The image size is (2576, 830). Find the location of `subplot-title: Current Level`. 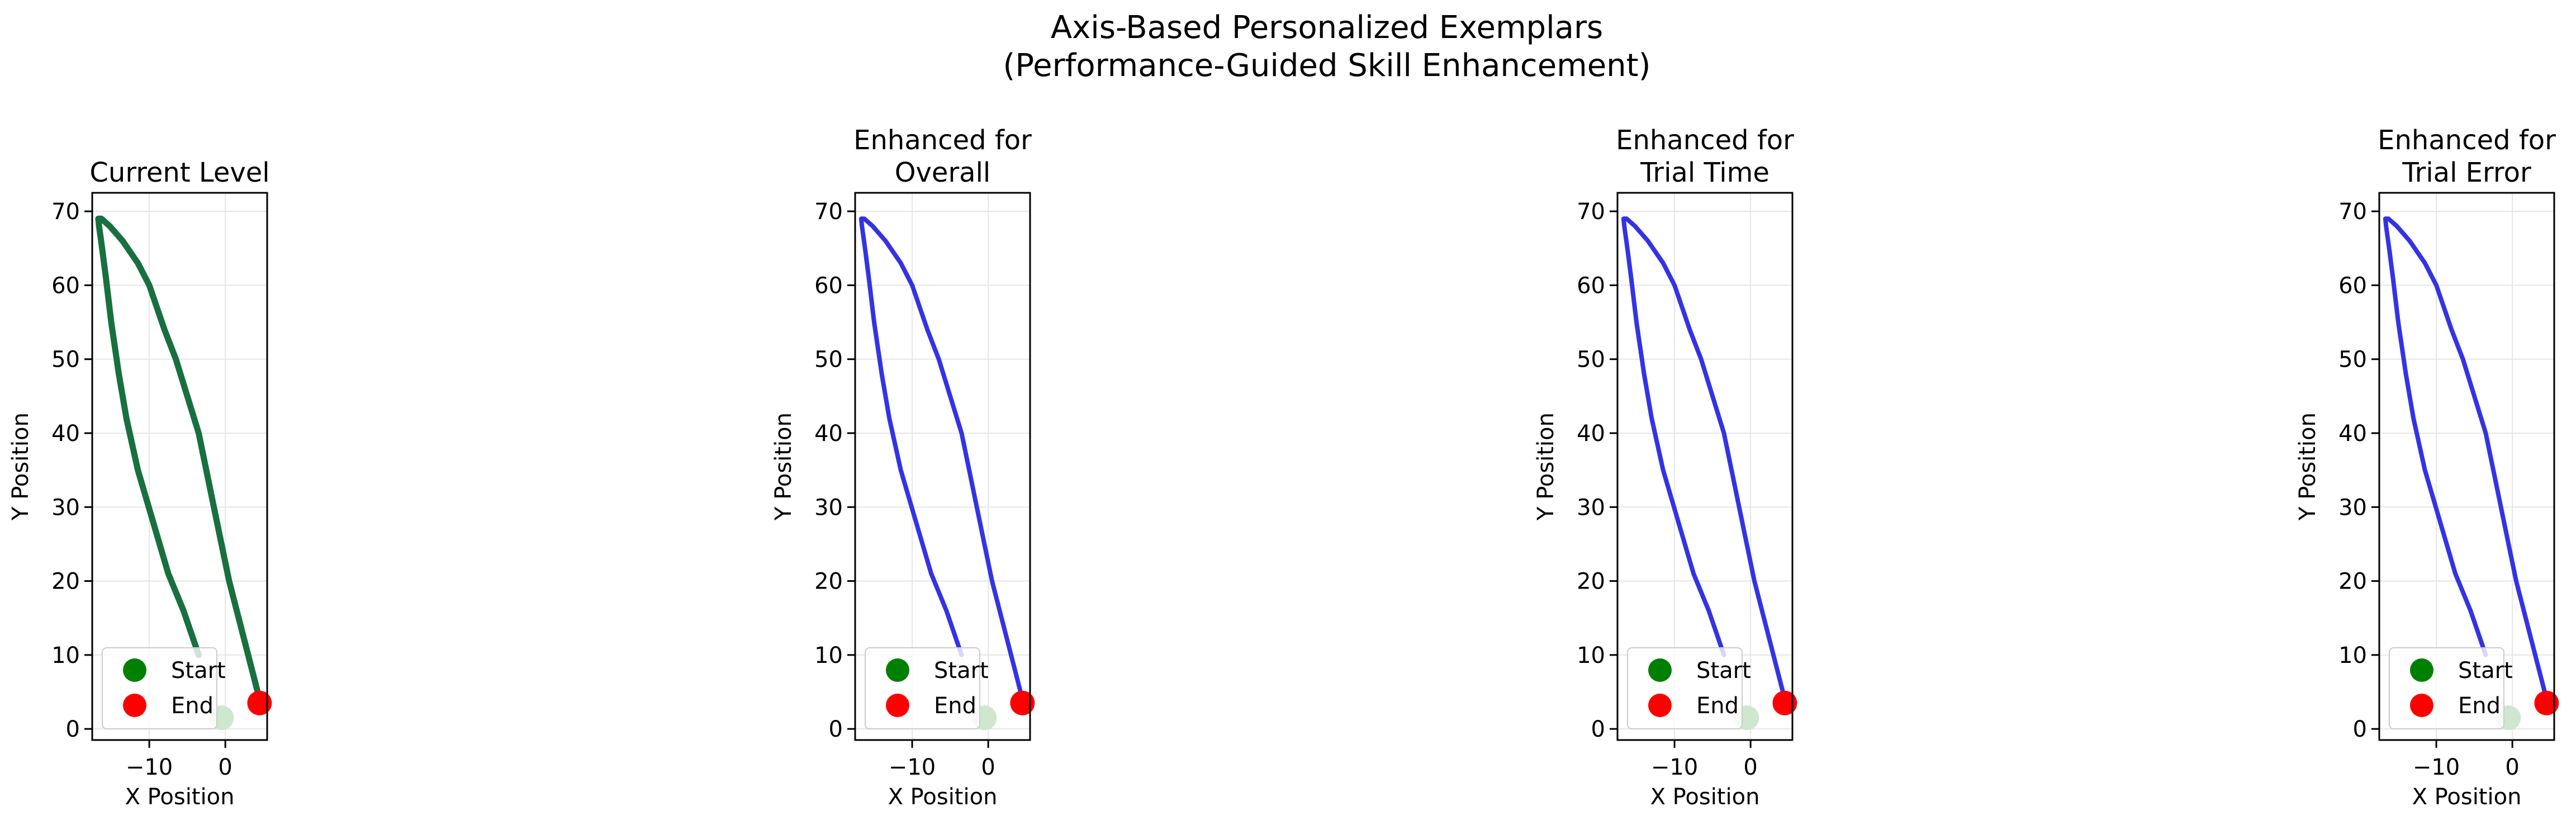

subplot-title: Current Level is located at coordinates (179, 172).